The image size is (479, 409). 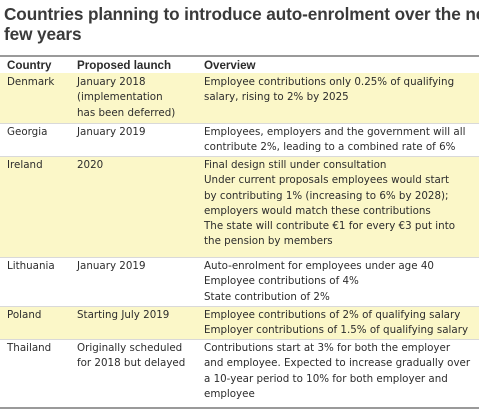 What do you see at coordinates (138, 165) in the screenshot?
I see `cell-launch: 2020` at bounding box center [138, 165].